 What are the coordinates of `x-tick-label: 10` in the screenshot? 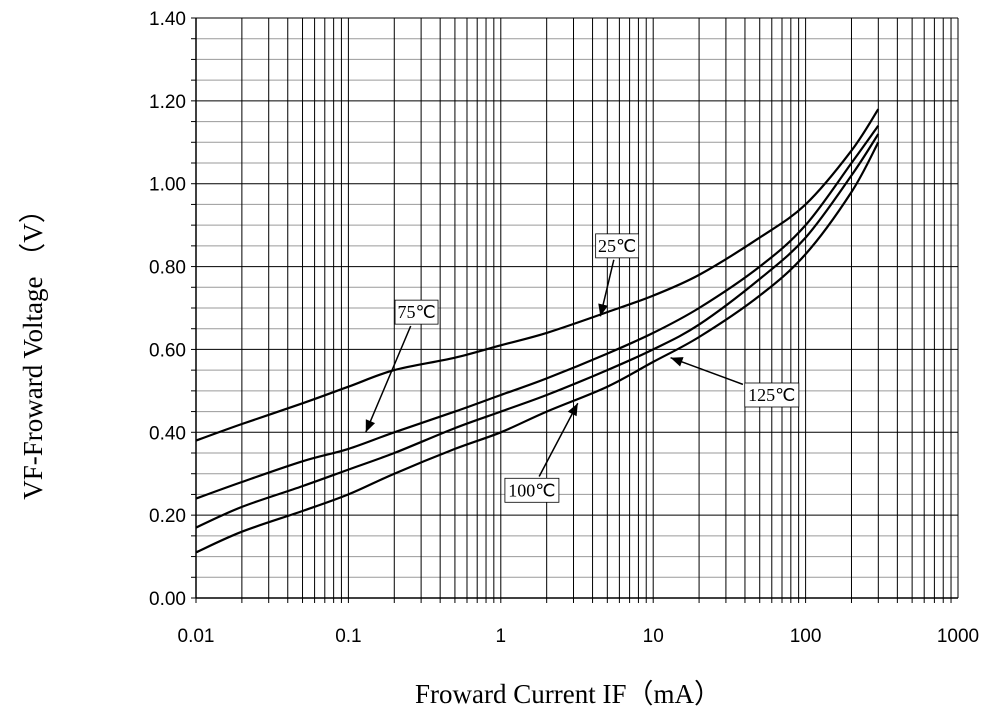 It's located at (653, 636).